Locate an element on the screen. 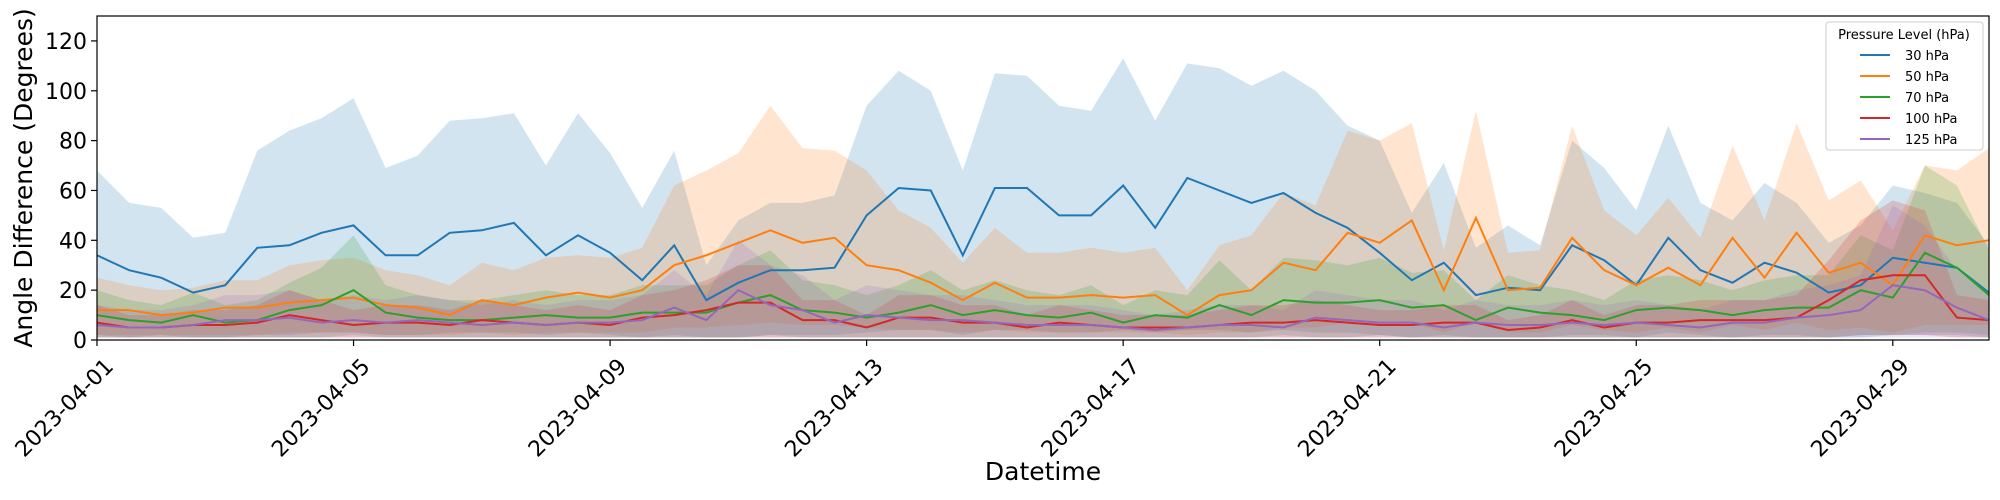 The width and height of the screenshot is (2000, 500). y-axis: 0 20 40 60 80 100 120 is located at coordinates (71, 192).